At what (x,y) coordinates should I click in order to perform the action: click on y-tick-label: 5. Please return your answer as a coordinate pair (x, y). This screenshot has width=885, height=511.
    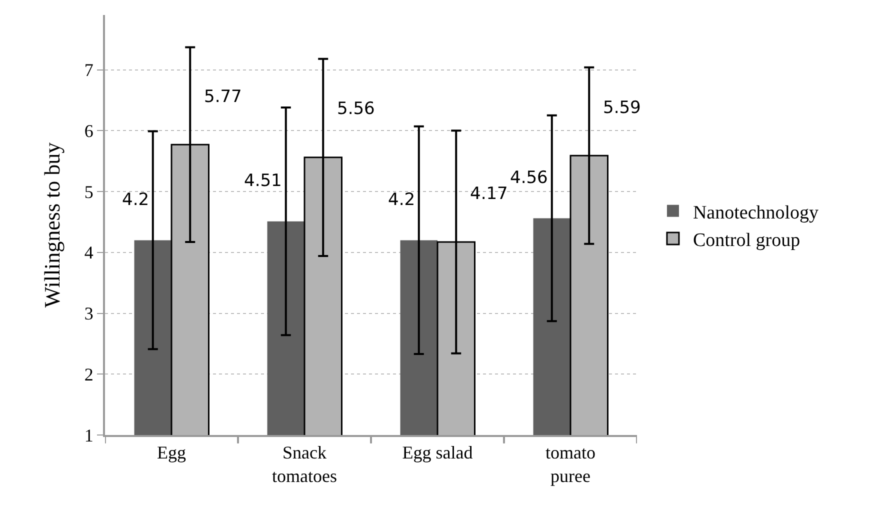
    Looking at the image, I should click on (89, 192).